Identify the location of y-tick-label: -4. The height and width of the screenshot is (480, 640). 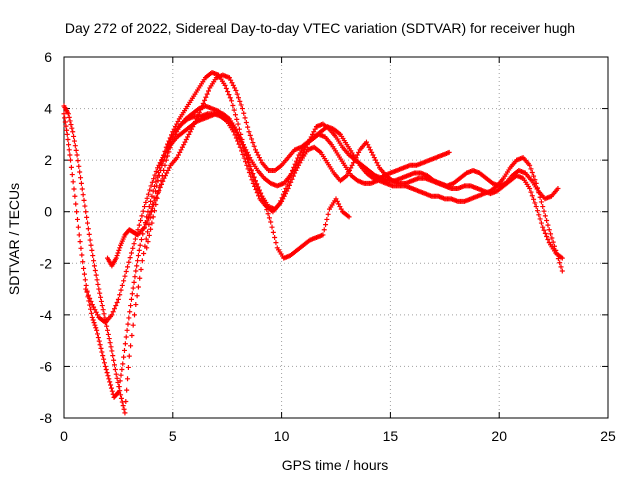
(46, 315).